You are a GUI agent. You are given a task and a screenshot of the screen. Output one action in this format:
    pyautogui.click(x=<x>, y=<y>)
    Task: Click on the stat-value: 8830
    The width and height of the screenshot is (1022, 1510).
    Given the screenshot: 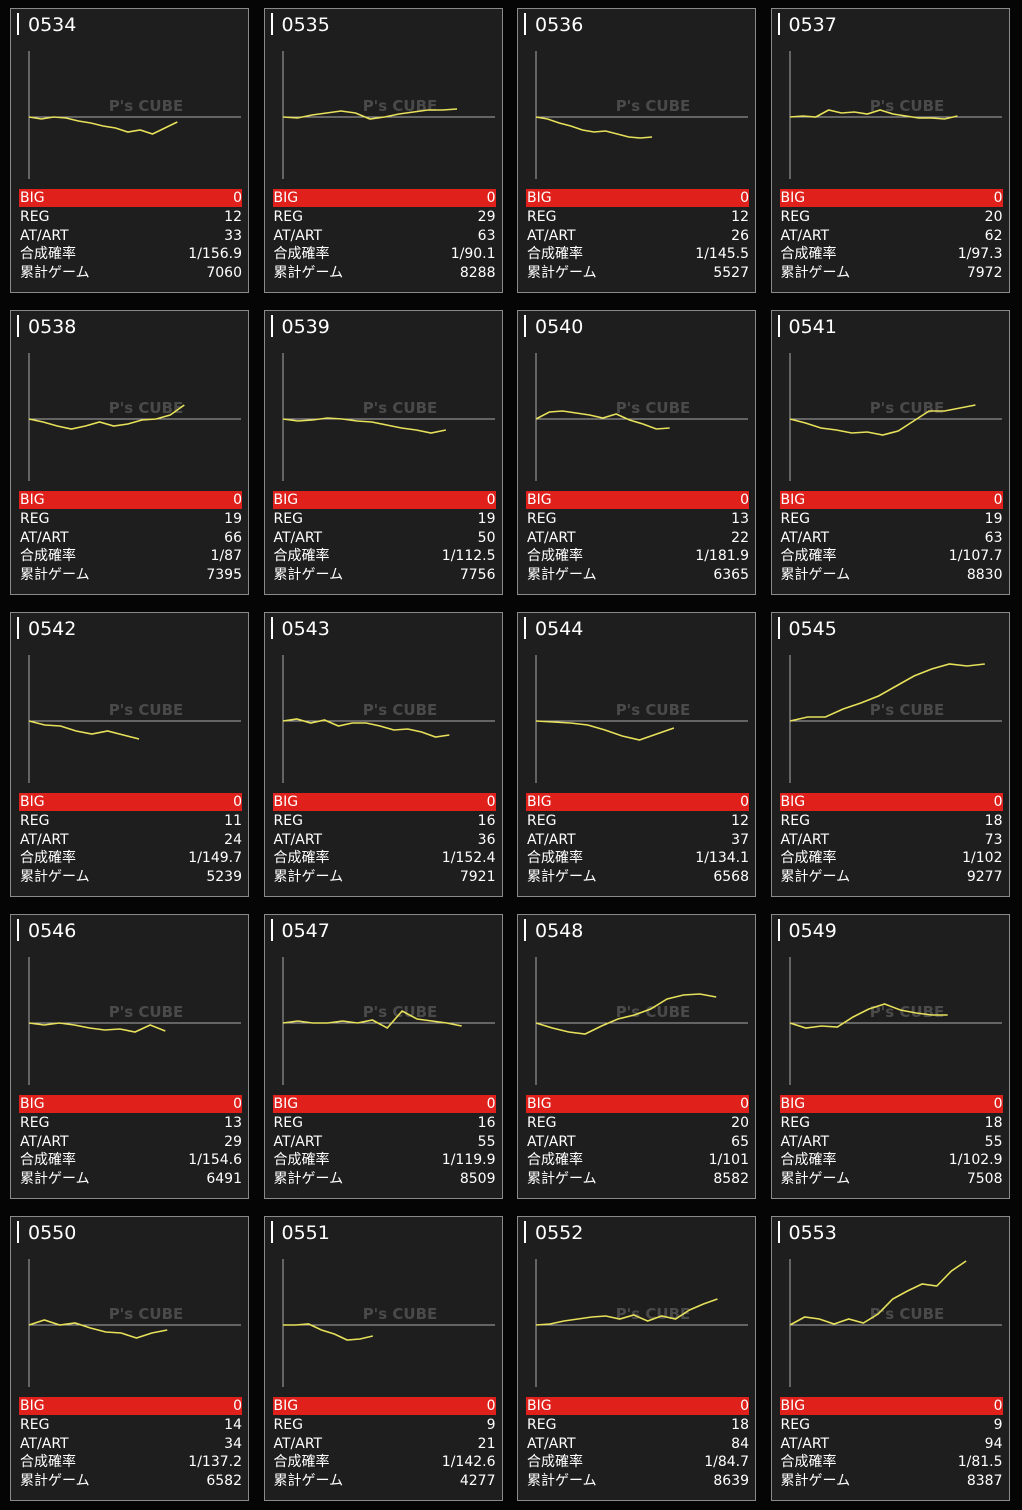 What is the action you would take?
    pyautogui.click(x=984, y=574)
    